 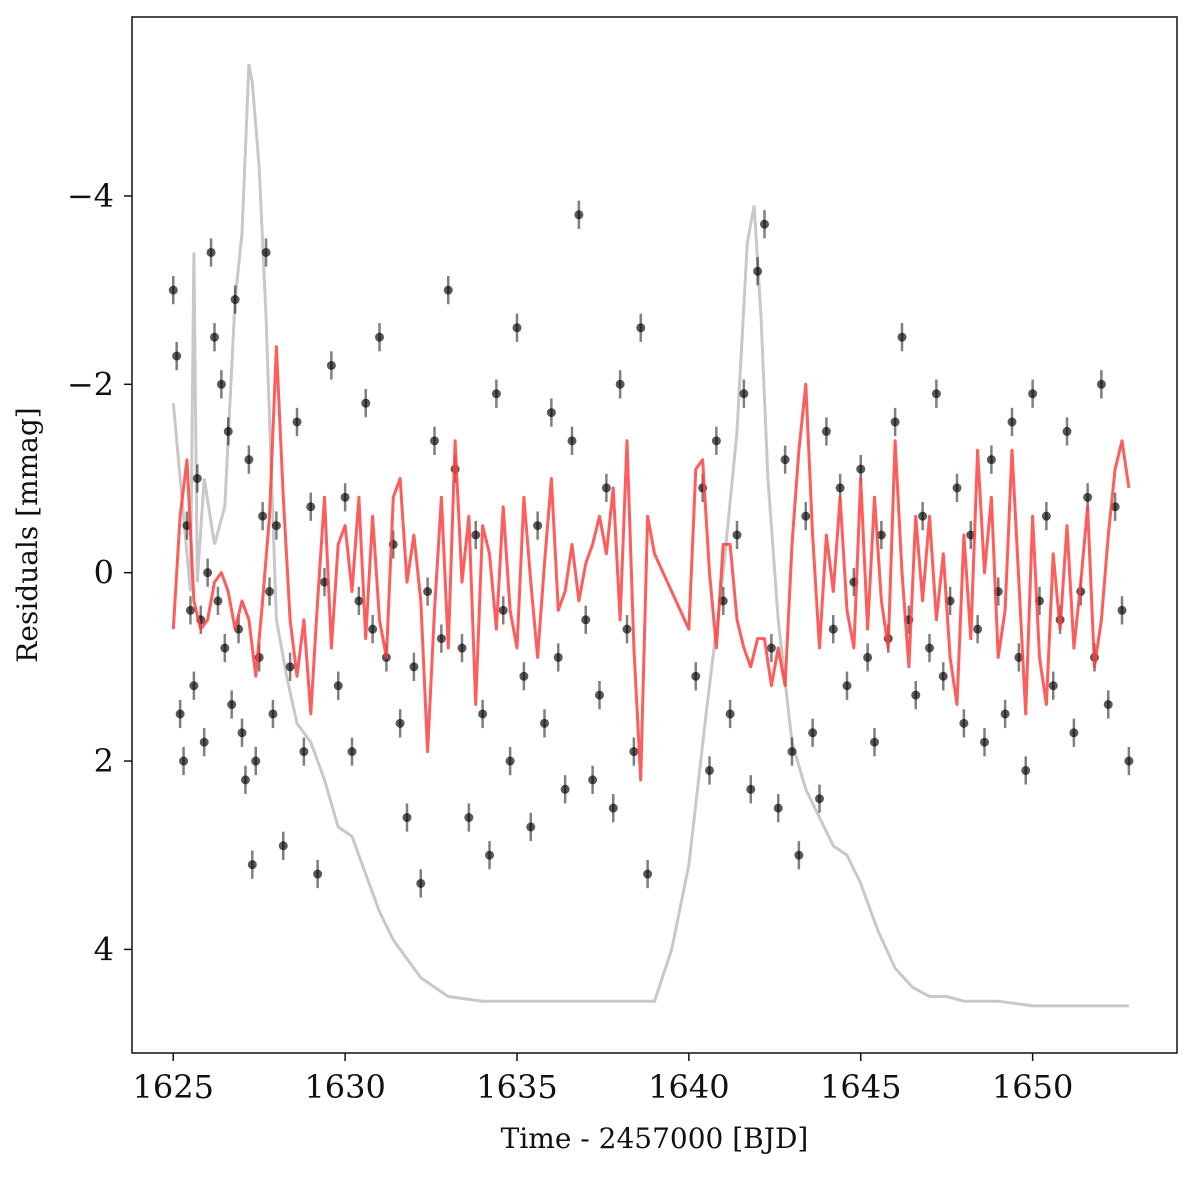 I want to click on y-tick-label: −4, so click(x=90, y=196).